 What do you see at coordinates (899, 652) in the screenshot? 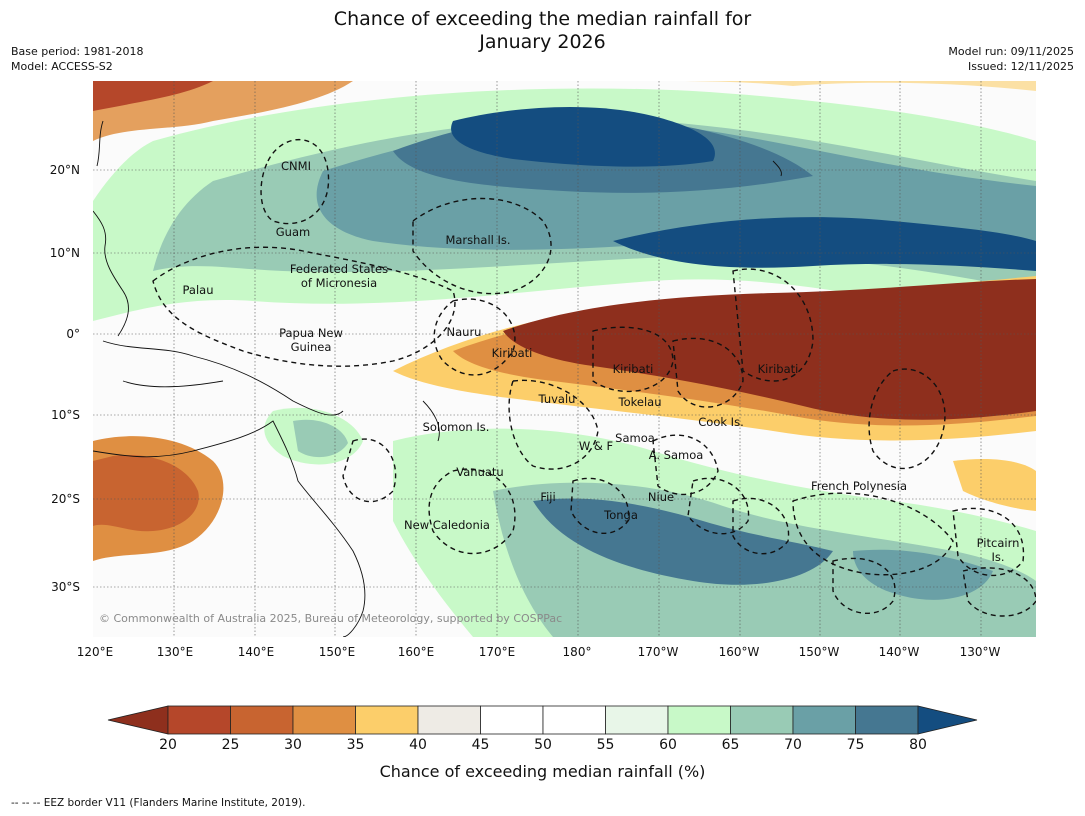
I see `x-tick-label: 140°W` at bounding box center [899, 652].